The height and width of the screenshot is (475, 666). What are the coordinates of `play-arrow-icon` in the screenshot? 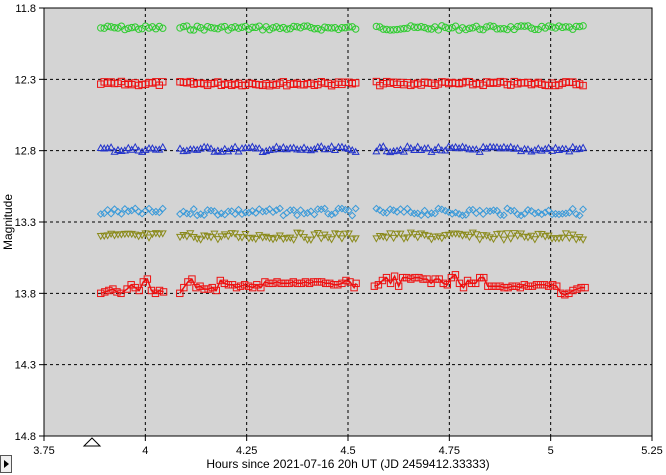 It's located at (6, 464).